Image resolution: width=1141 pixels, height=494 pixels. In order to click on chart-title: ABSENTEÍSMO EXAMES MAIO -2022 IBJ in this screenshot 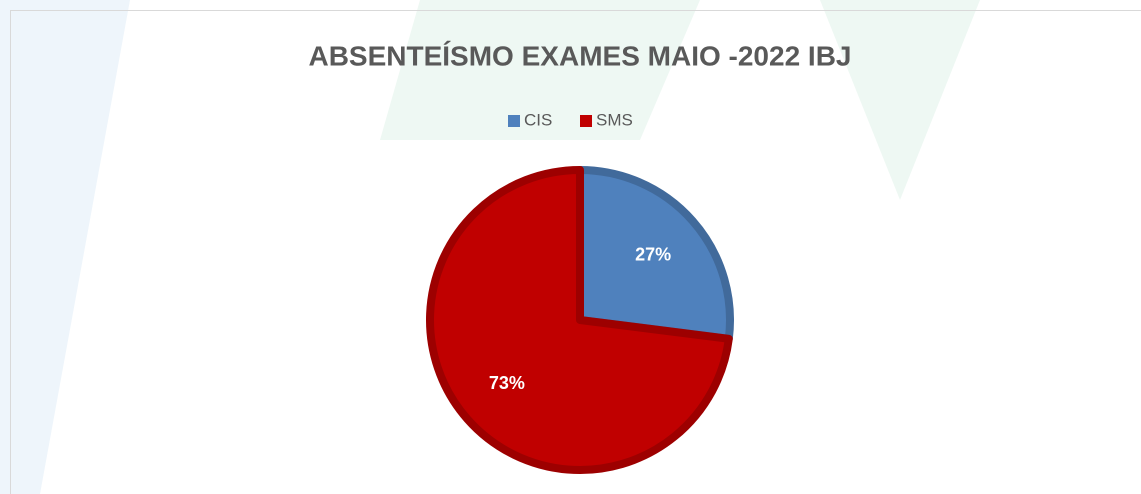, I will do `click(579, 55)`.